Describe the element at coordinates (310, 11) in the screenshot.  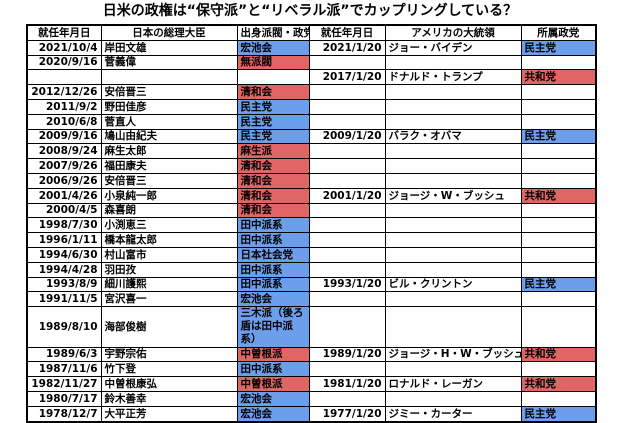
I see `page-title: 日米の政権は“保守派”と“リベラル派”でカップリングしている？` at that location.